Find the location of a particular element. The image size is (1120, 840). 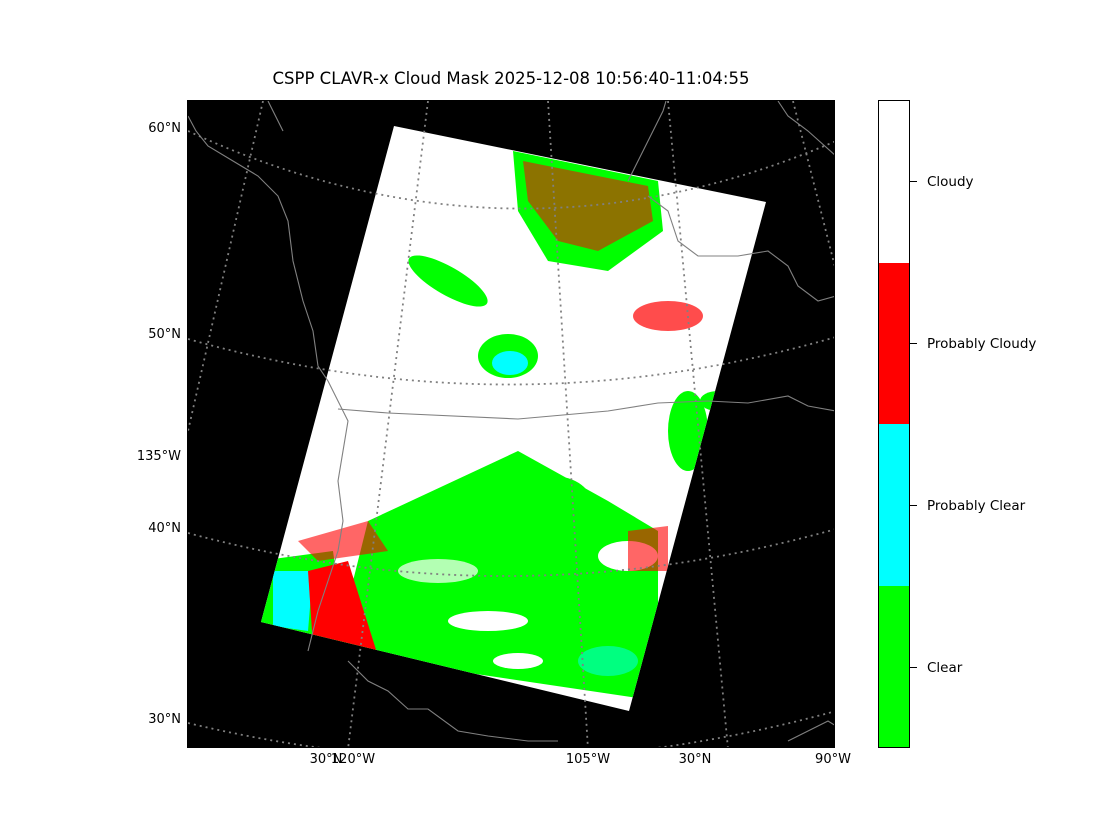

colorbar is located at coordinates (894, 424).